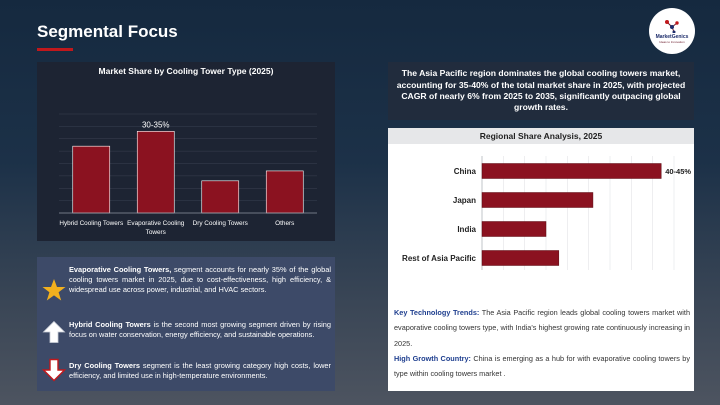  Describe the element at coordinates (54, 370) in the screenshot. I see `arrow-down-icon` at that location.